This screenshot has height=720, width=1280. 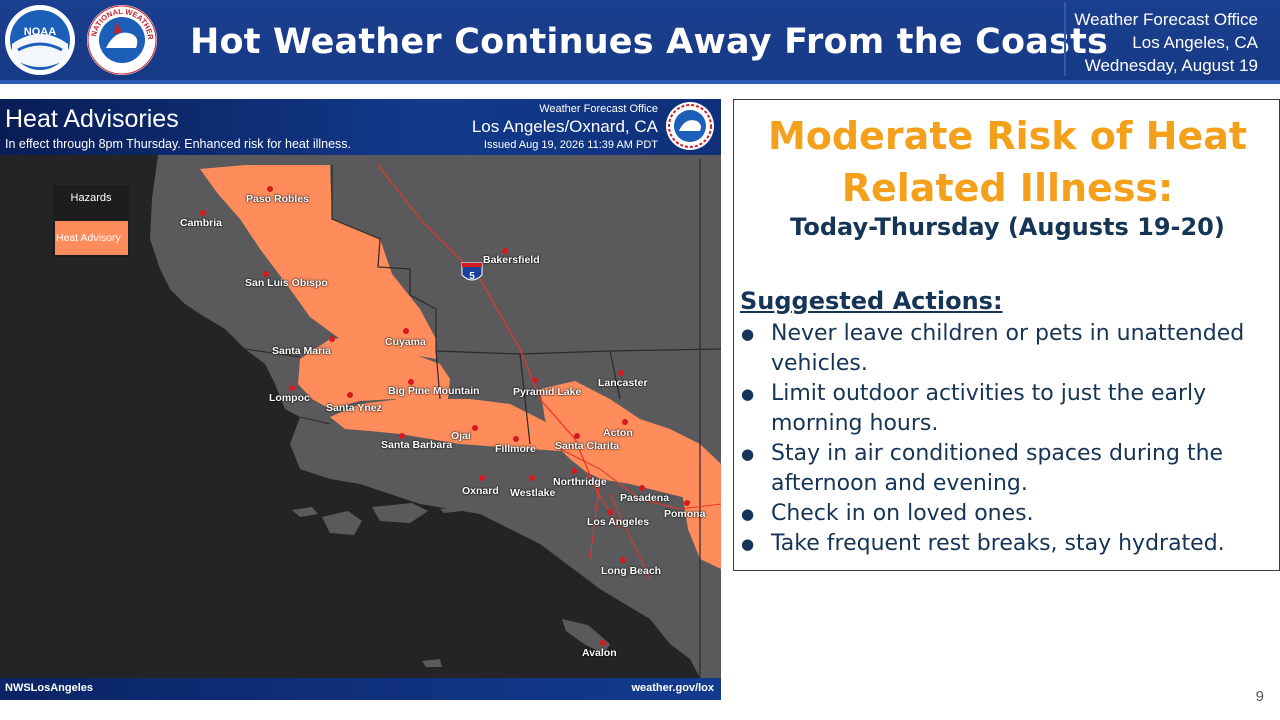 What do you see at coordinates (40, 32) in the screenshot?
I see `noaa-logo-text: NOAA` at bounding box center [40, 32].